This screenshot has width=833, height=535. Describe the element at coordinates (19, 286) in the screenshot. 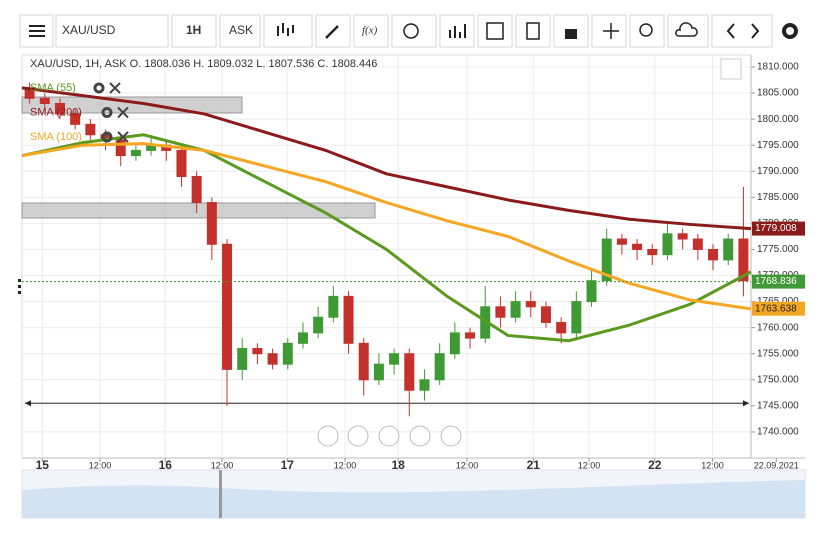

I see `drag-handle` at that location.